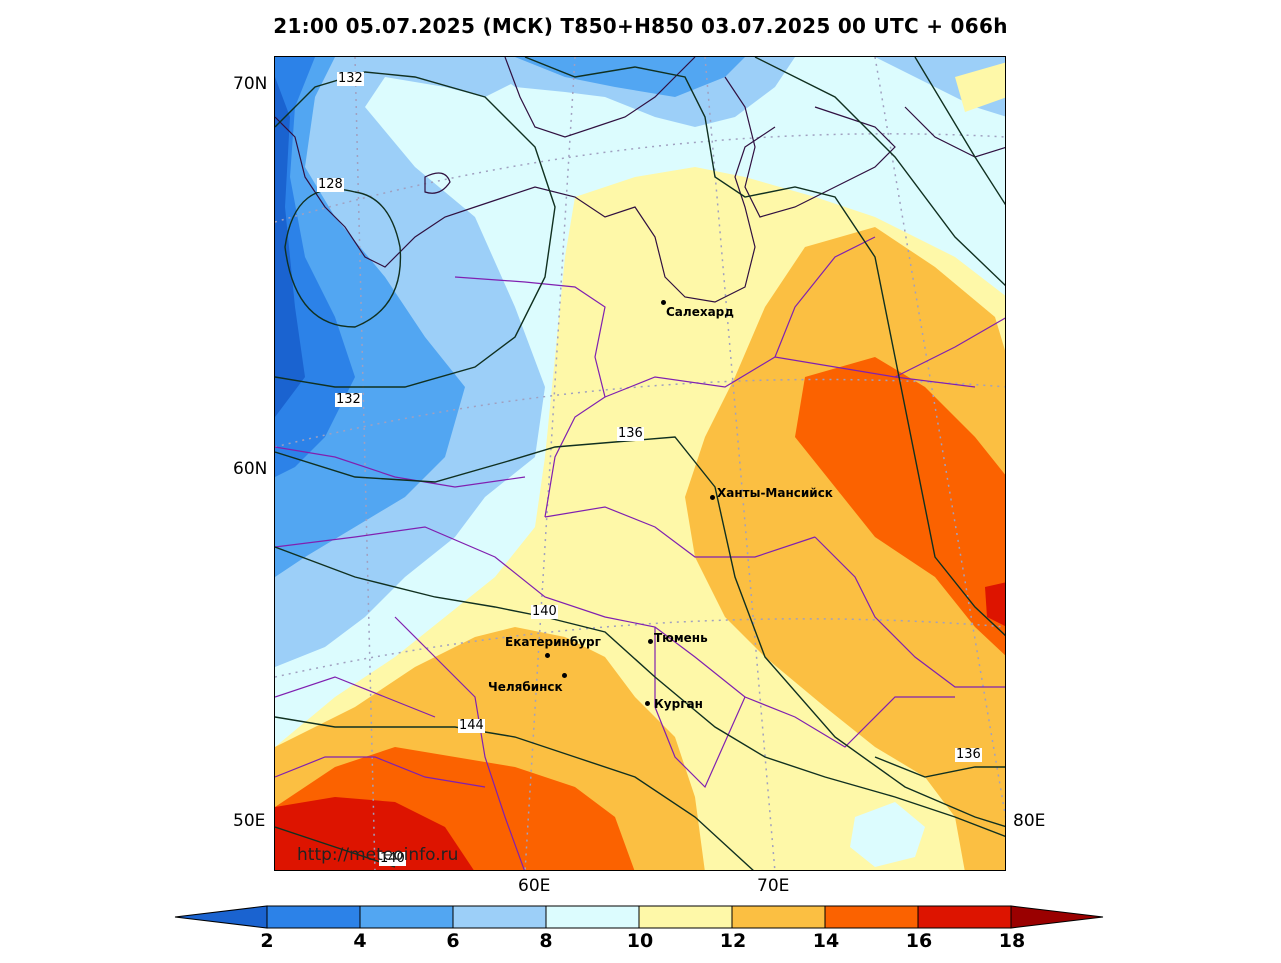 The height and width of the screenshot is (963, 1281). Describe the element at coordinates (250, 84) in the screenshot. I see `lat-label-70n: 70N` at that location.